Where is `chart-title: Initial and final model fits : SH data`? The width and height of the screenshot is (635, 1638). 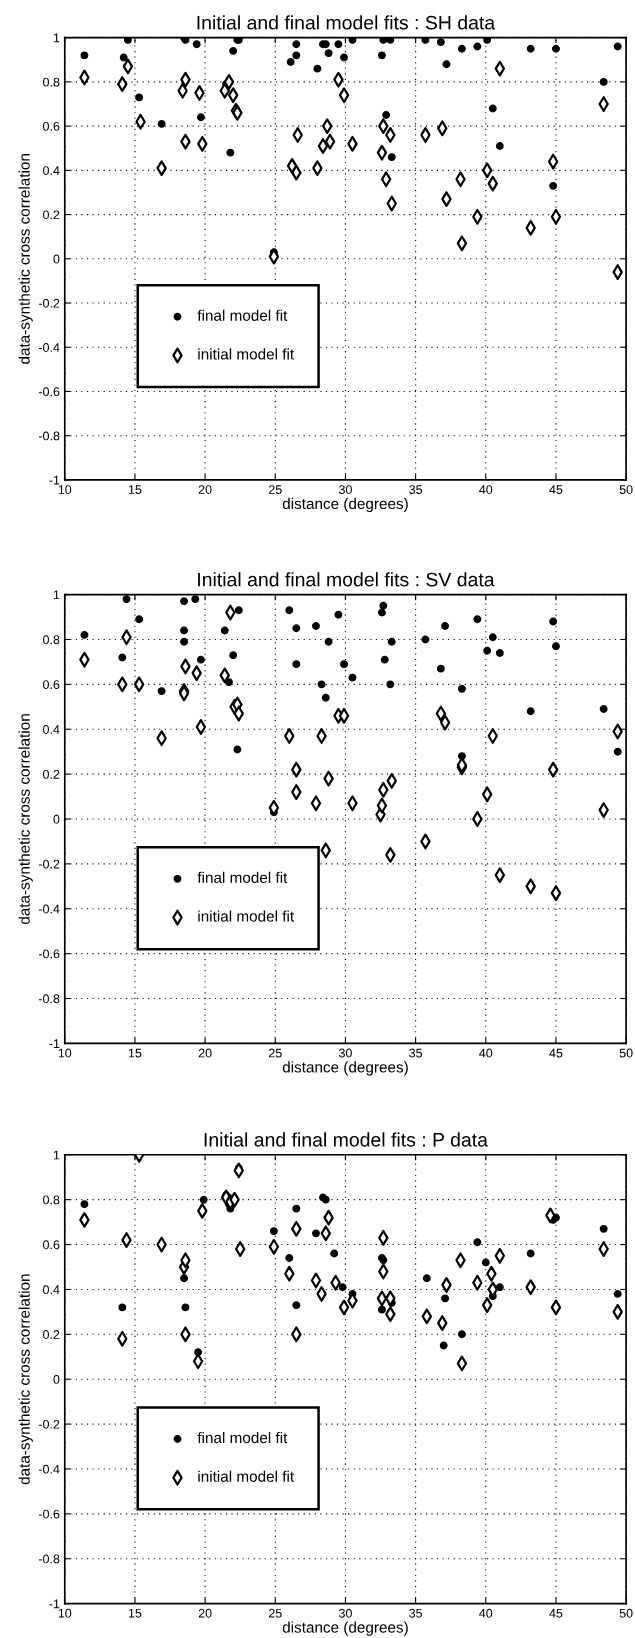 chart-title: Initial and final model fits : SH data is located at coordinates (346, 22).